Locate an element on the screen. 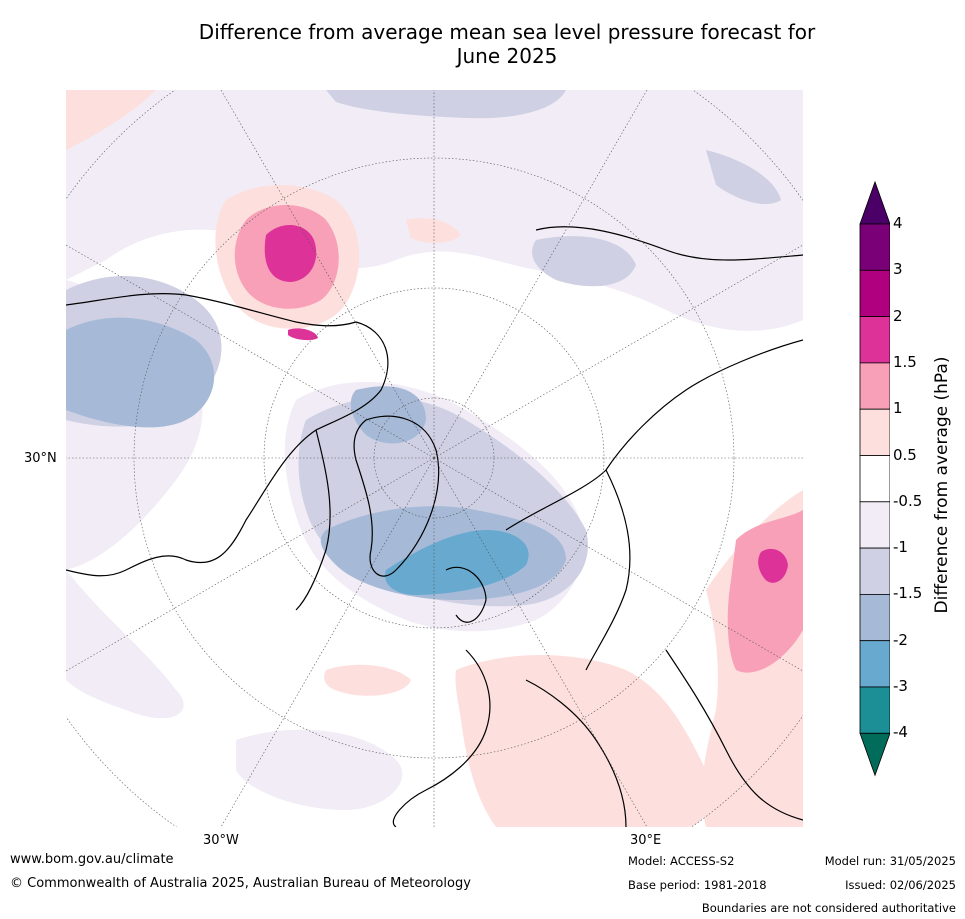  colorbar-tick-label: 1.5 is located at coordinates (905, 361).